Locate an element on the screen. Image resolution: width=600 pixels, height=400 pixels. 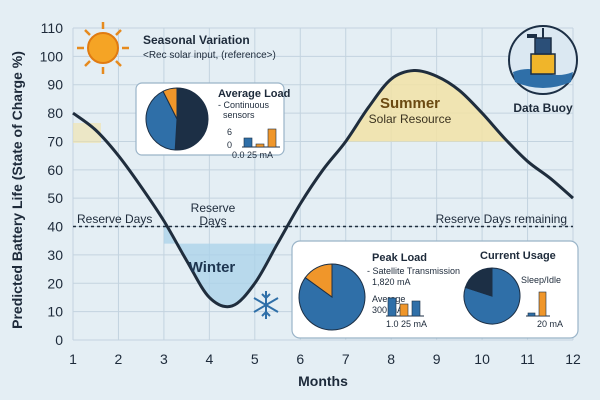
y-tick-labels: 0 10 20 30 40 50 60 70 80 90 100 110 is located at coordinates (52, 184).